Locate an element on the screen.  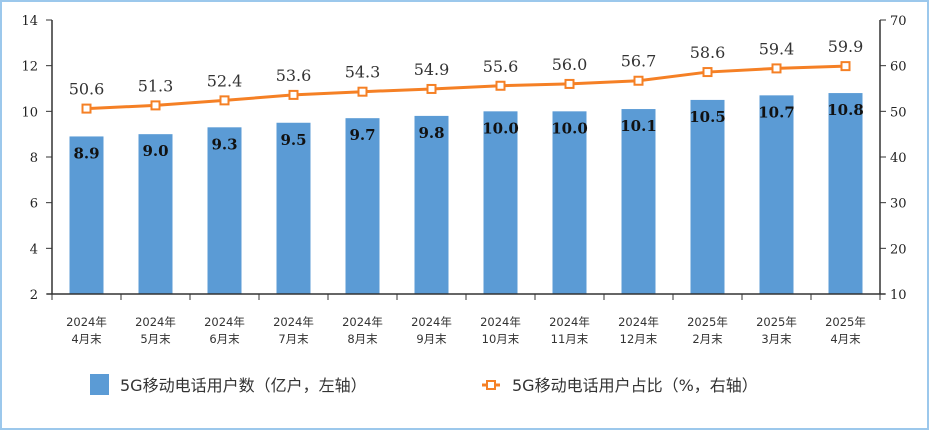
line-label: 59.4 is located at coordinates (777, 48).